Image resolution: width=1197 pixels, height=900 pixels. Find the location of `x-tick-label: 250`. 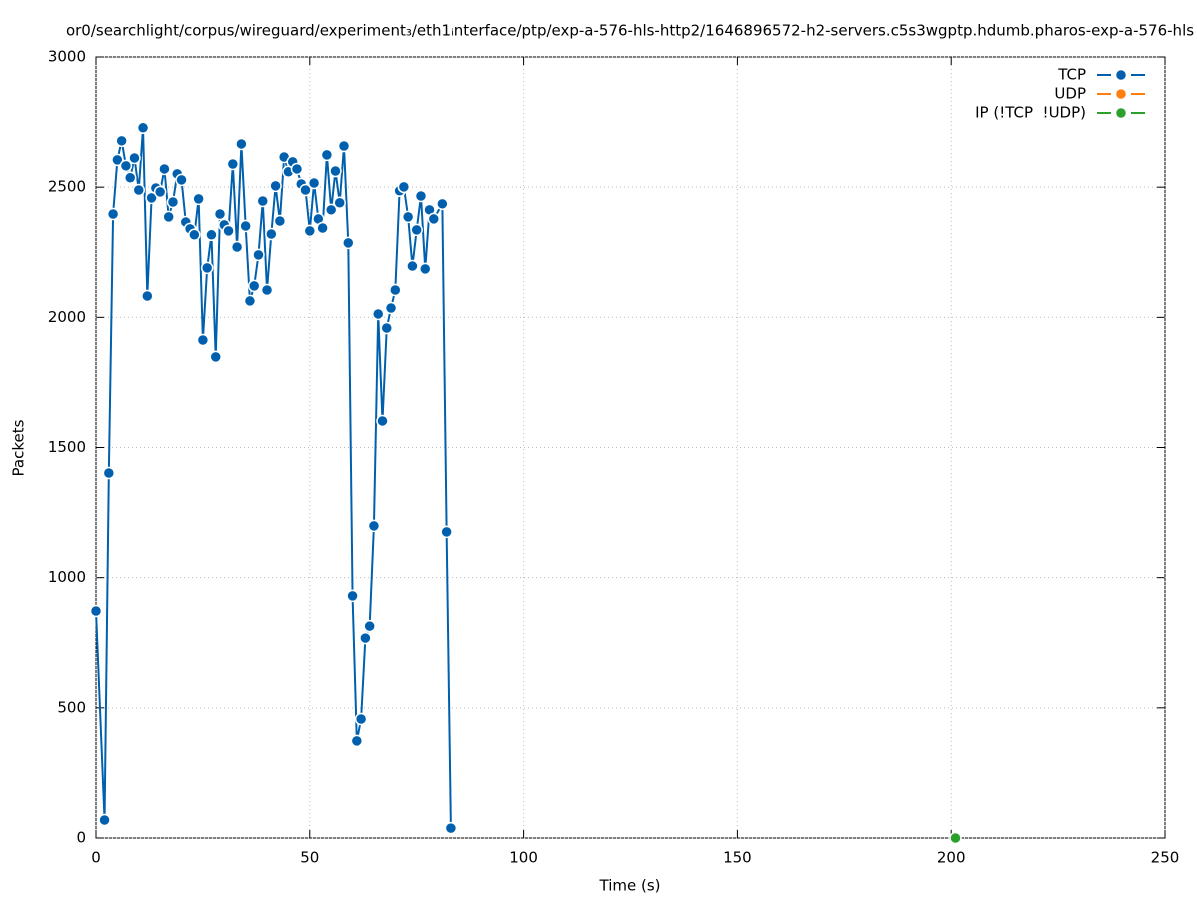

x-tick-label: 250 is located at coordinates (1165, 858).